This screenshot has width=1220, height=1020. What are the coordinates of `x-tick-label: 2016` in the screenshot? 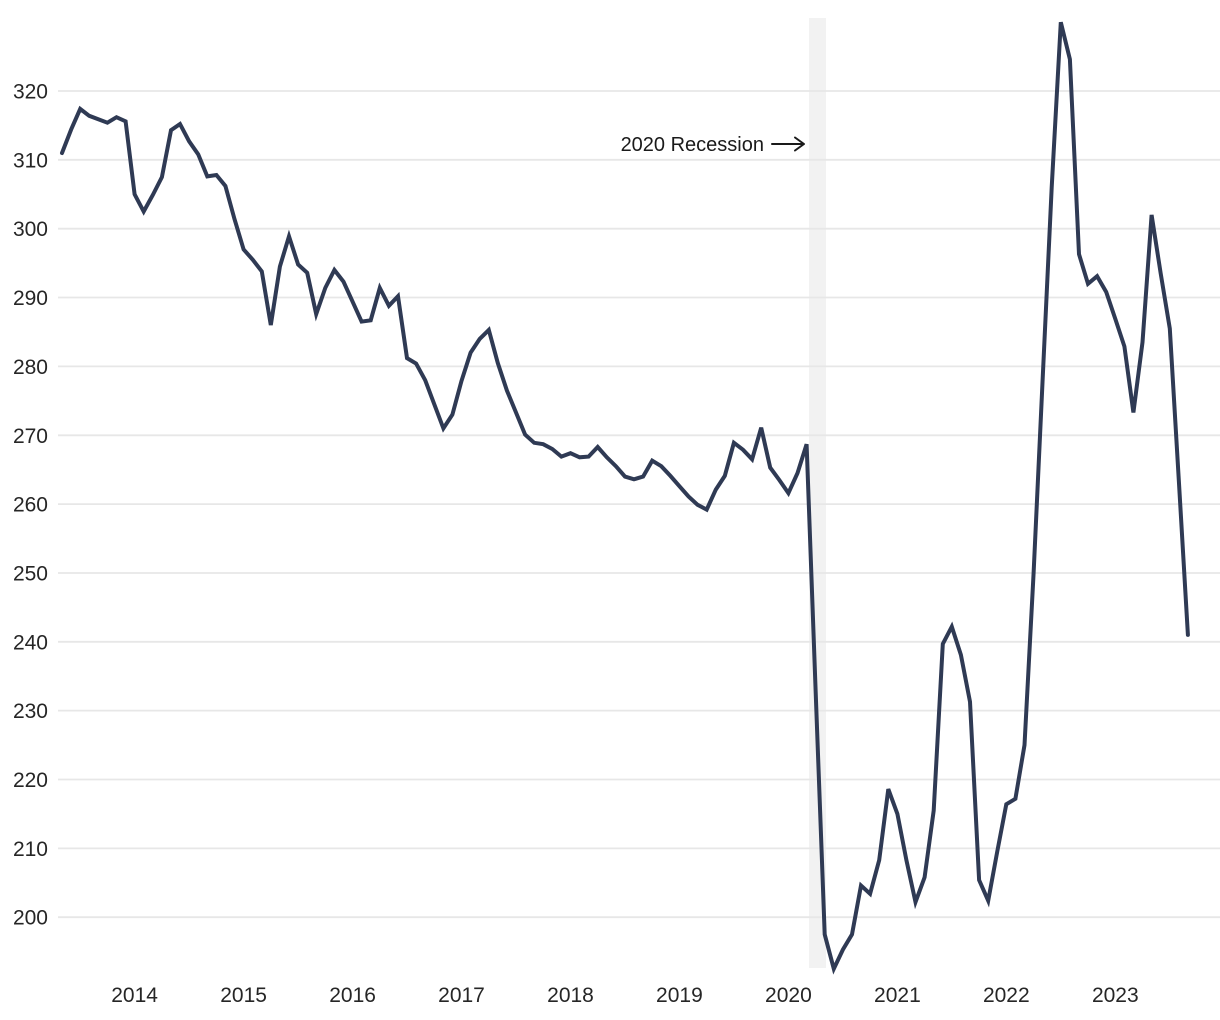 It's located at (352, 995).